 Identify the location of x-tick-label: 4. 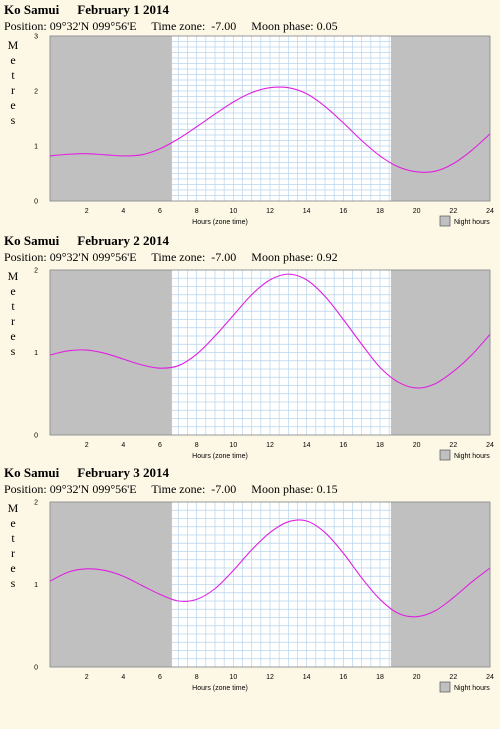
(123, 677).